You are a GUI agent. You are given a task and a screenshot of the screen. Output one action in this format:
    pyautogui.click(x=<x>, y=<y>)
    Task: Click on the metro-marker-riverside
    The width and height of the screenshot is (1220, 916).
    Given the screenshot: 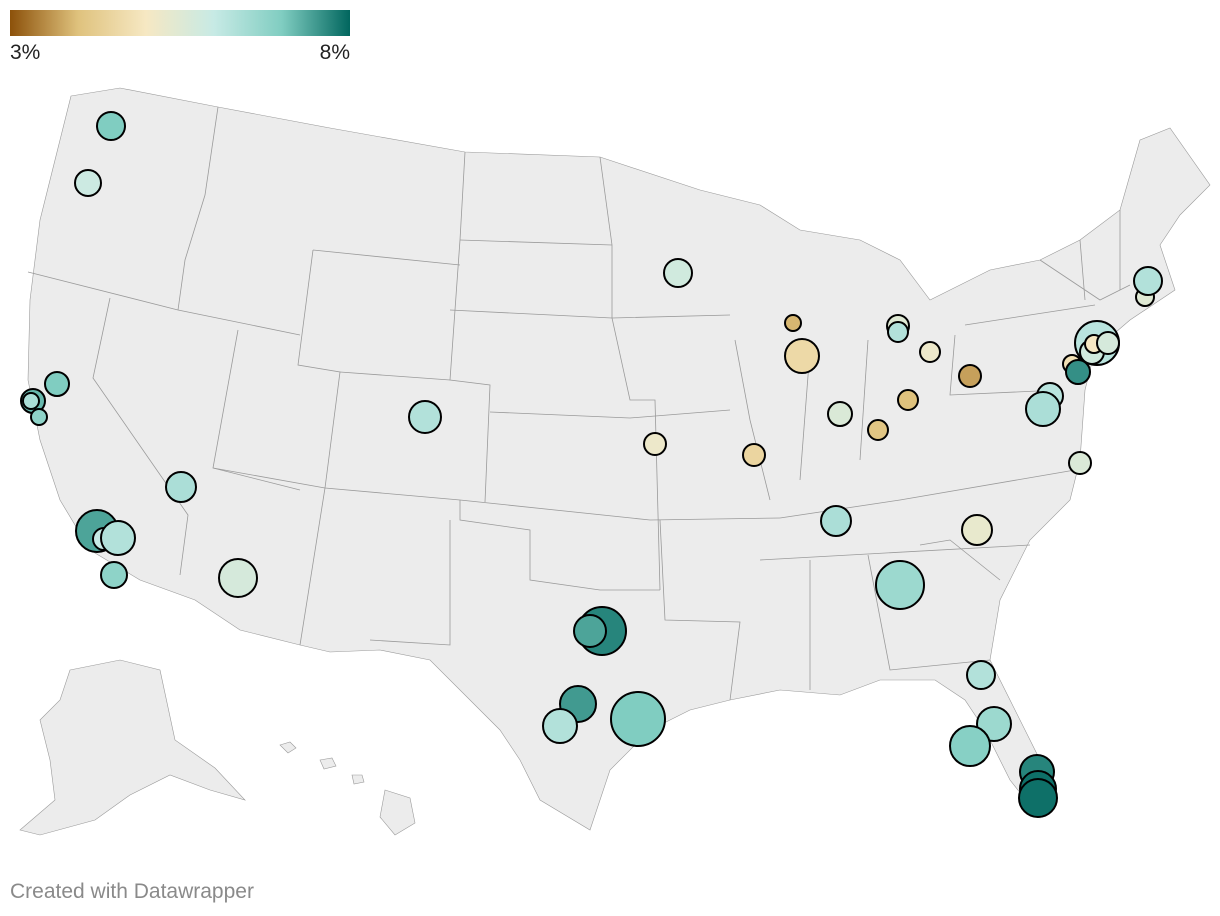 What is the action you would take?
    pyautogui.click(x=118, y=538)
    